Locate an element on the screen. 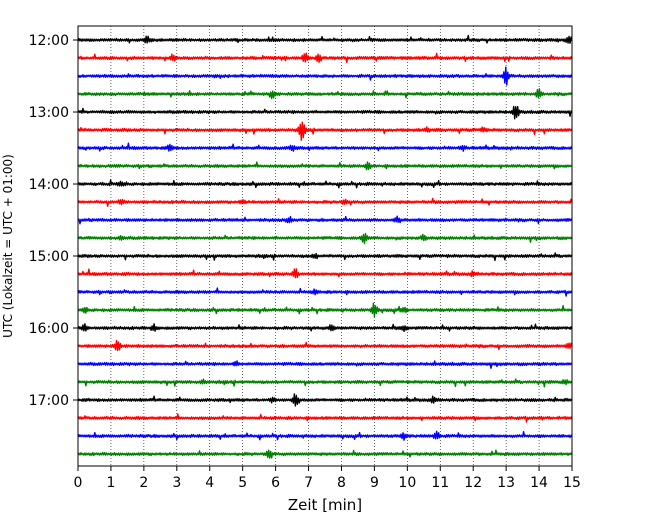 The width and height of the screenshot is (650, 520). y-tick-label: 12:00 is located at coordinates (49, 41).